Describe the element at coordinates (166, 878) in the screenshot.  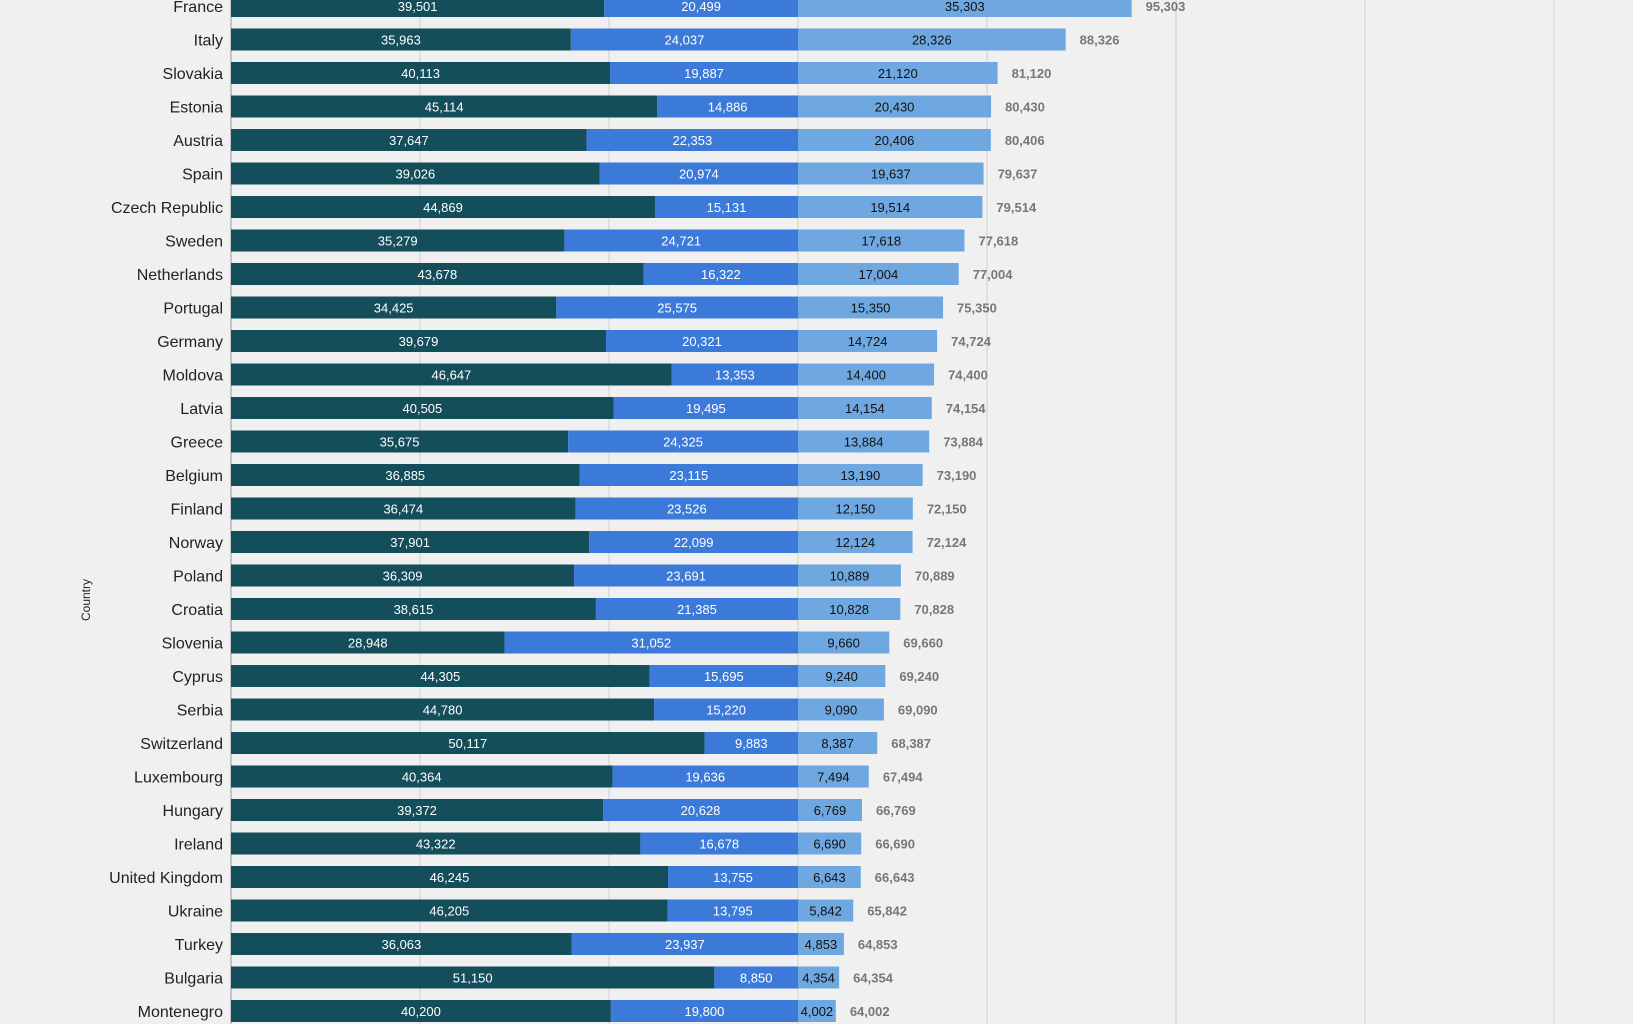
I see `country-label: United Kingdom` at that location.